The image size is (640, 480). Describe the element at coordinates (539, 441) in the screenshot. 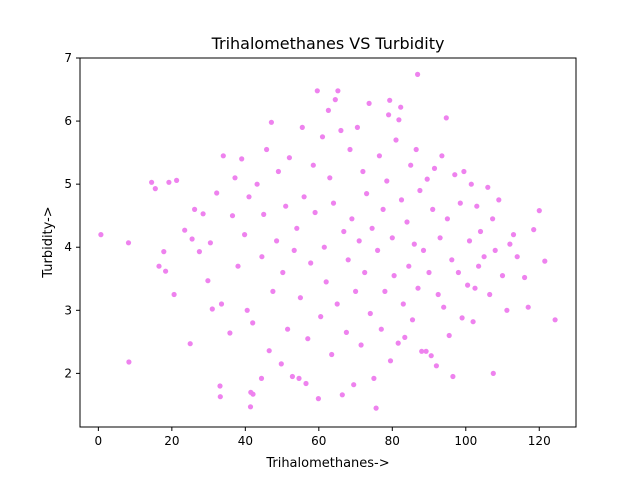

I see `x-tick-label: 120` at that location.